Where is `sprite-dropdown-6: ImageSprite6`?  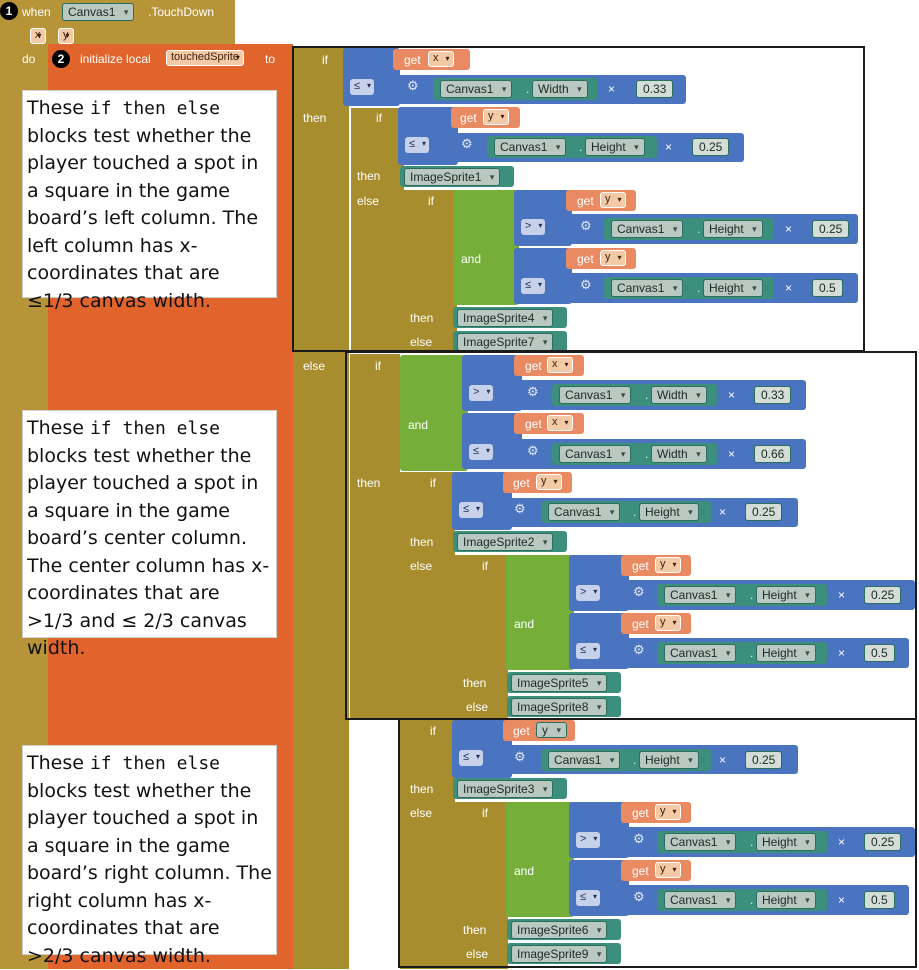 sprite-dropdown-6: ImageSprite6 is located at coordinates (559, 930).